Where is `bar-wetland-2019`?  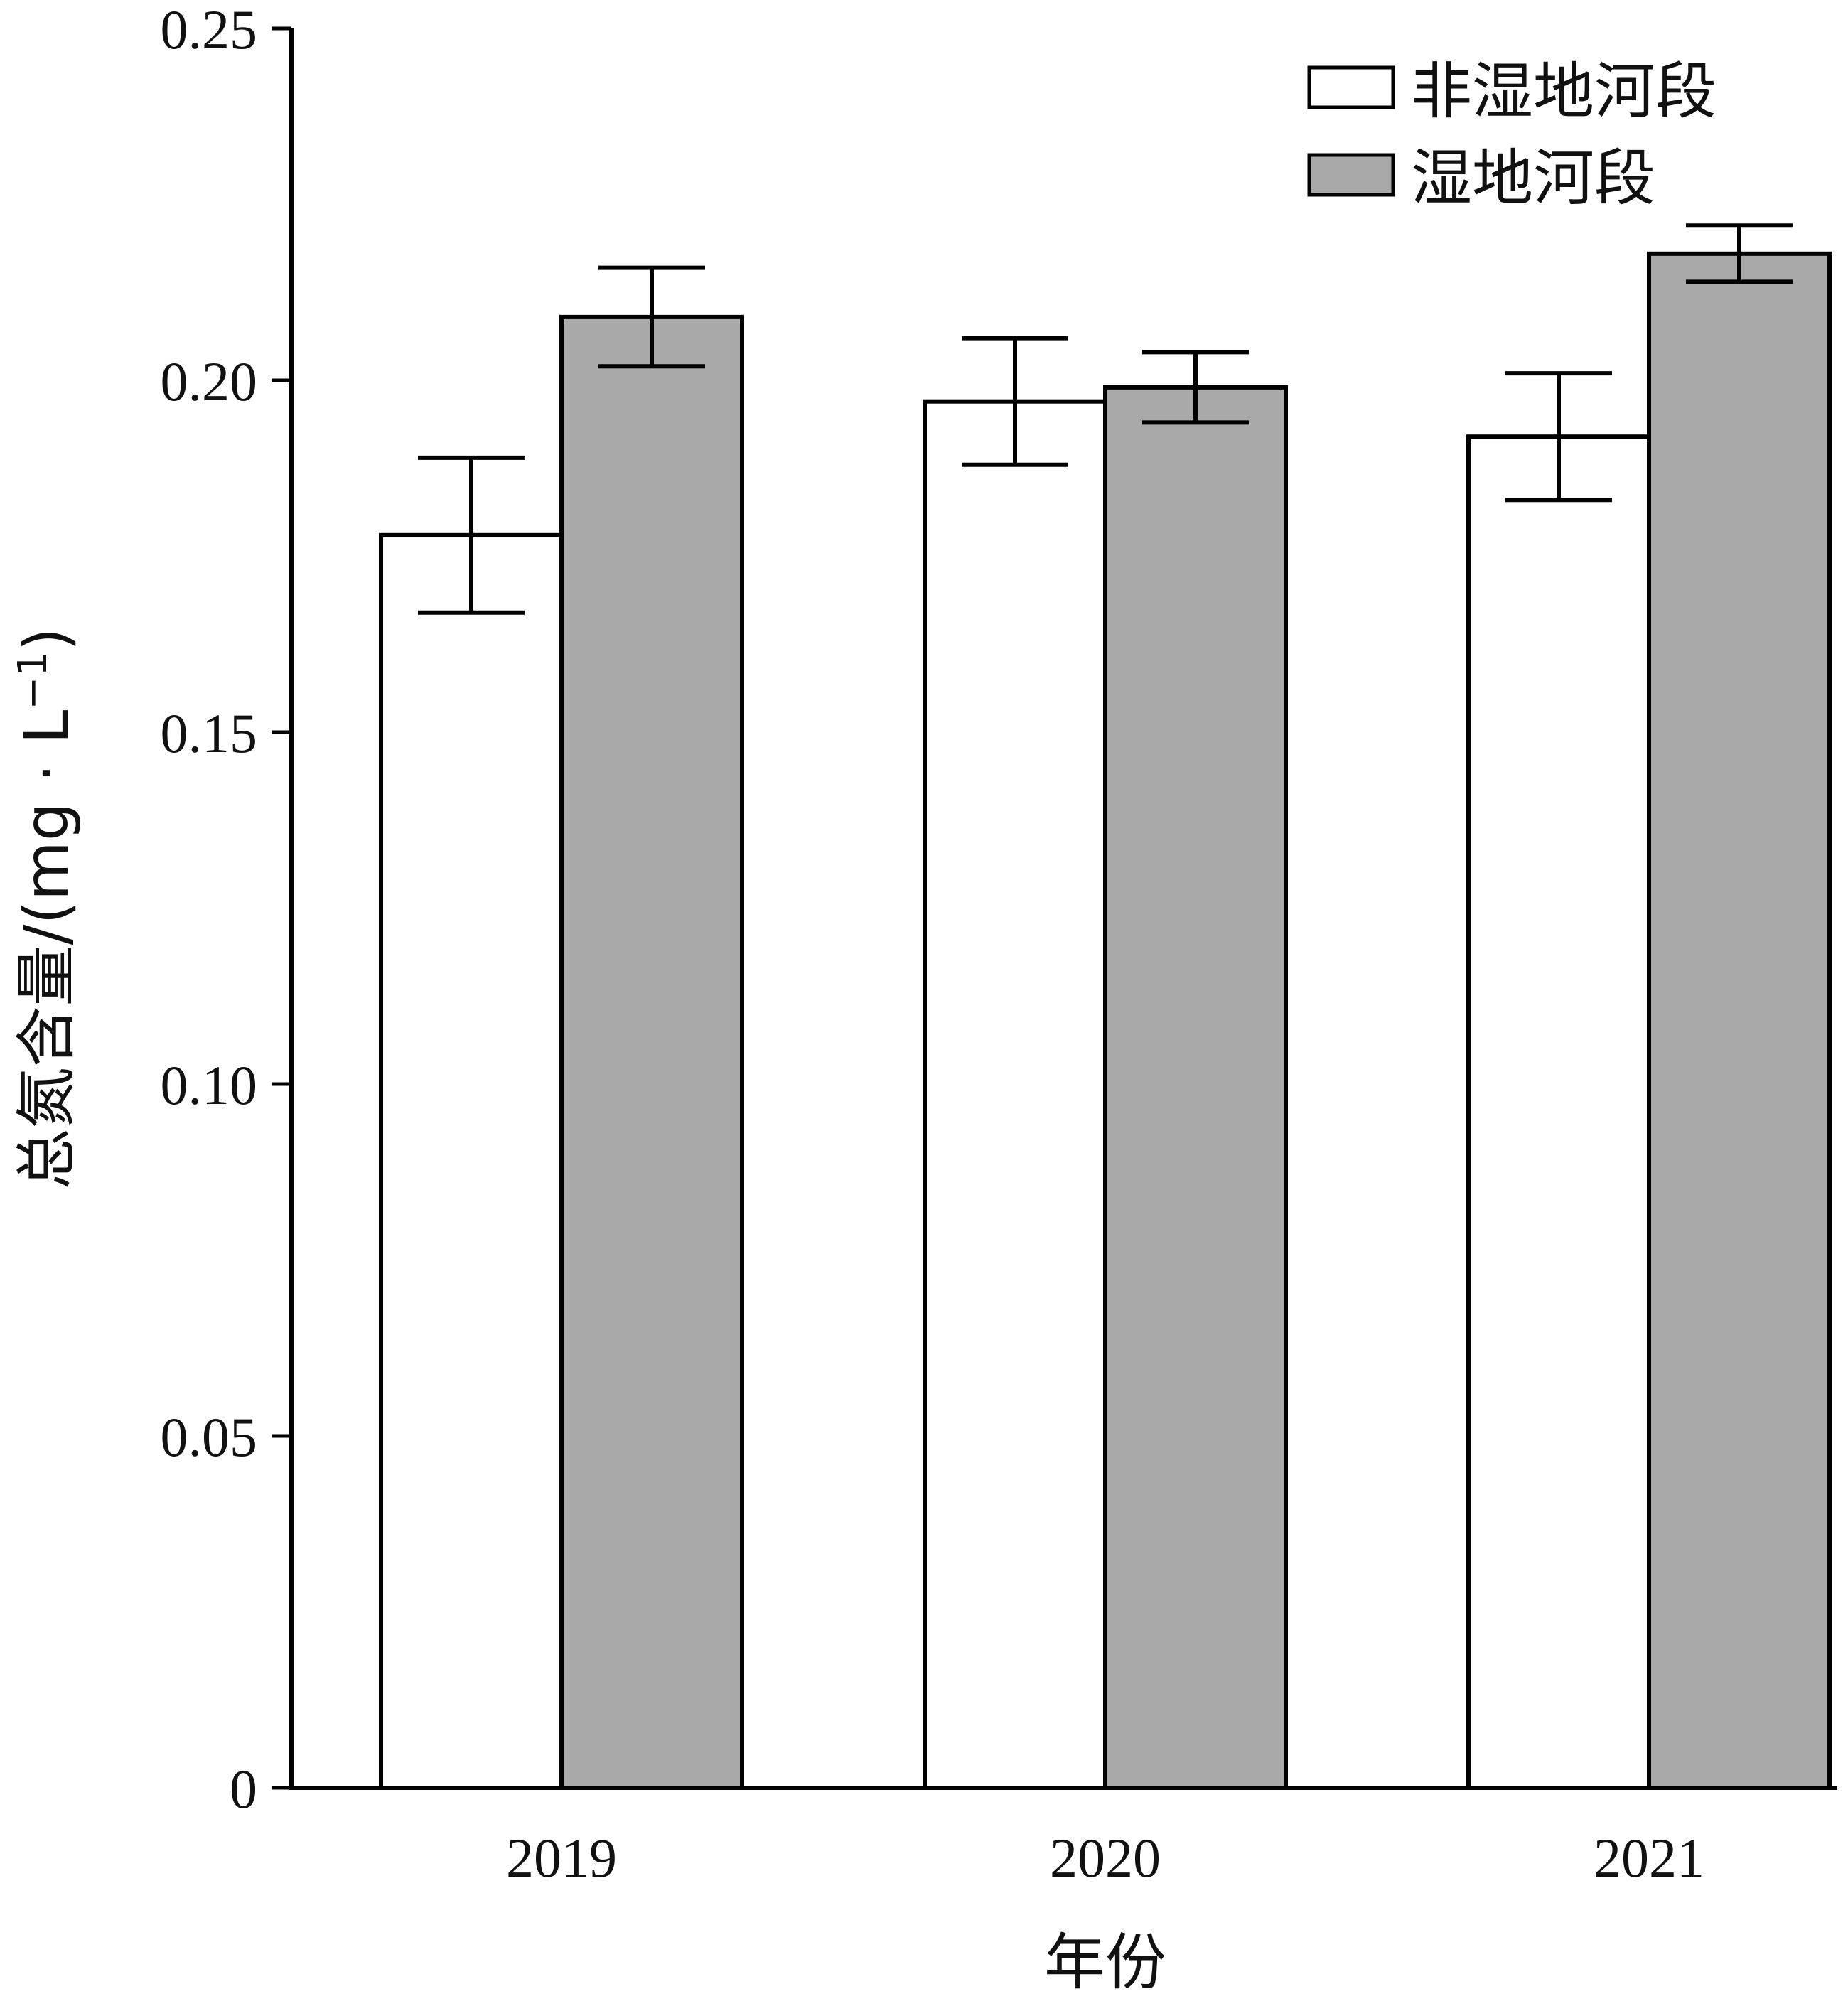
bar-wetland-2019 is located at coordinates (651, 1052).